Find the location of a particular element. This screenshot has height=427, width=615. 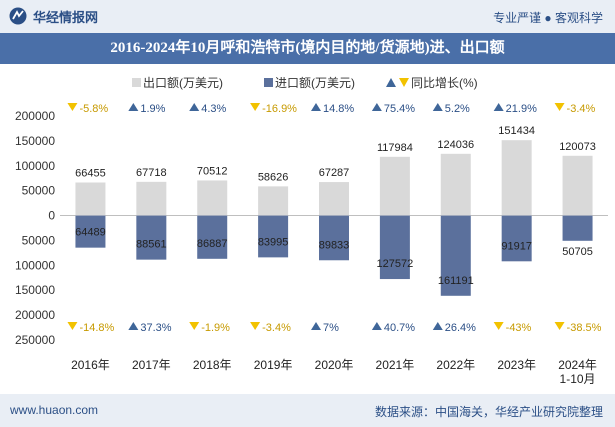

export-growth-label: 21.9% is located at coordinates (515, 109).